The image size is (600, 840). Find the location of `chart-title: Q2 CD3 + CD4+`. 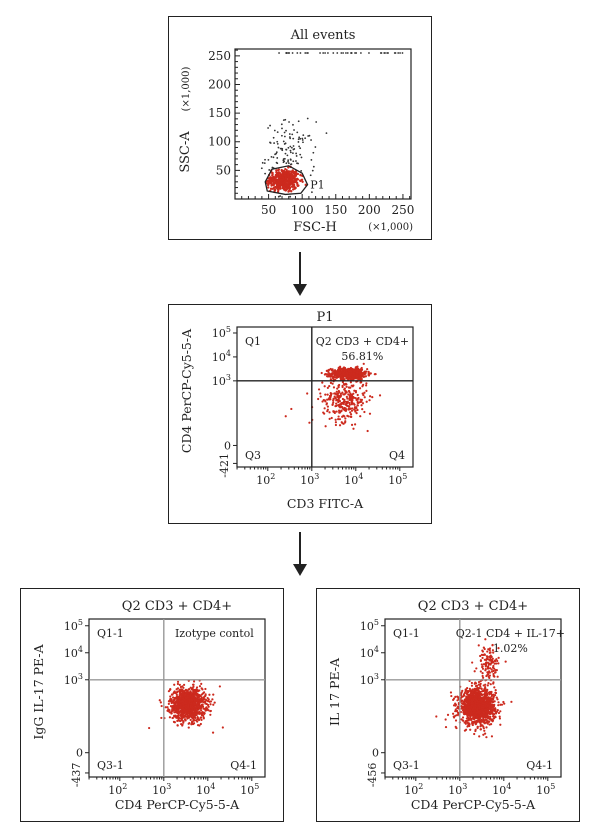

chart-title: Q2 CD3 + CD4+ is located at coordinates (473, 606).